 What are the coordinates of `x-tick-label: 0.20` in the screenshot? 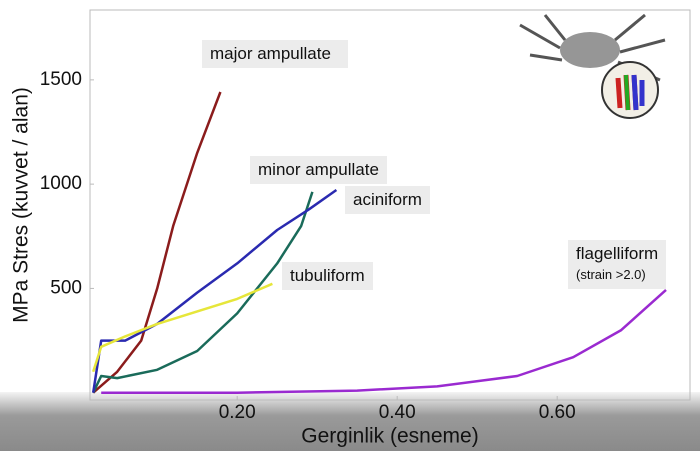 It's located at (237, 412).